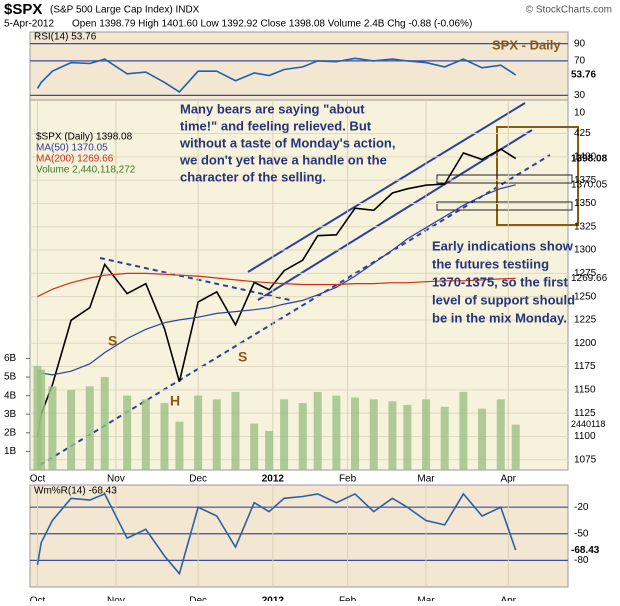 This screenshot has height=606, width=620. I want to click on y-tick-label: 425, so click(582, 133).